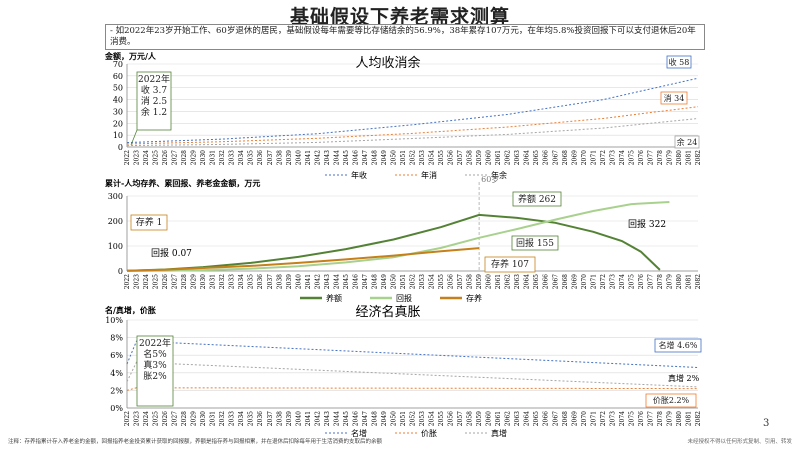 This screenshot has height=450, width=800. I want to click on y-tick-label: 0%, so click(116, 408).